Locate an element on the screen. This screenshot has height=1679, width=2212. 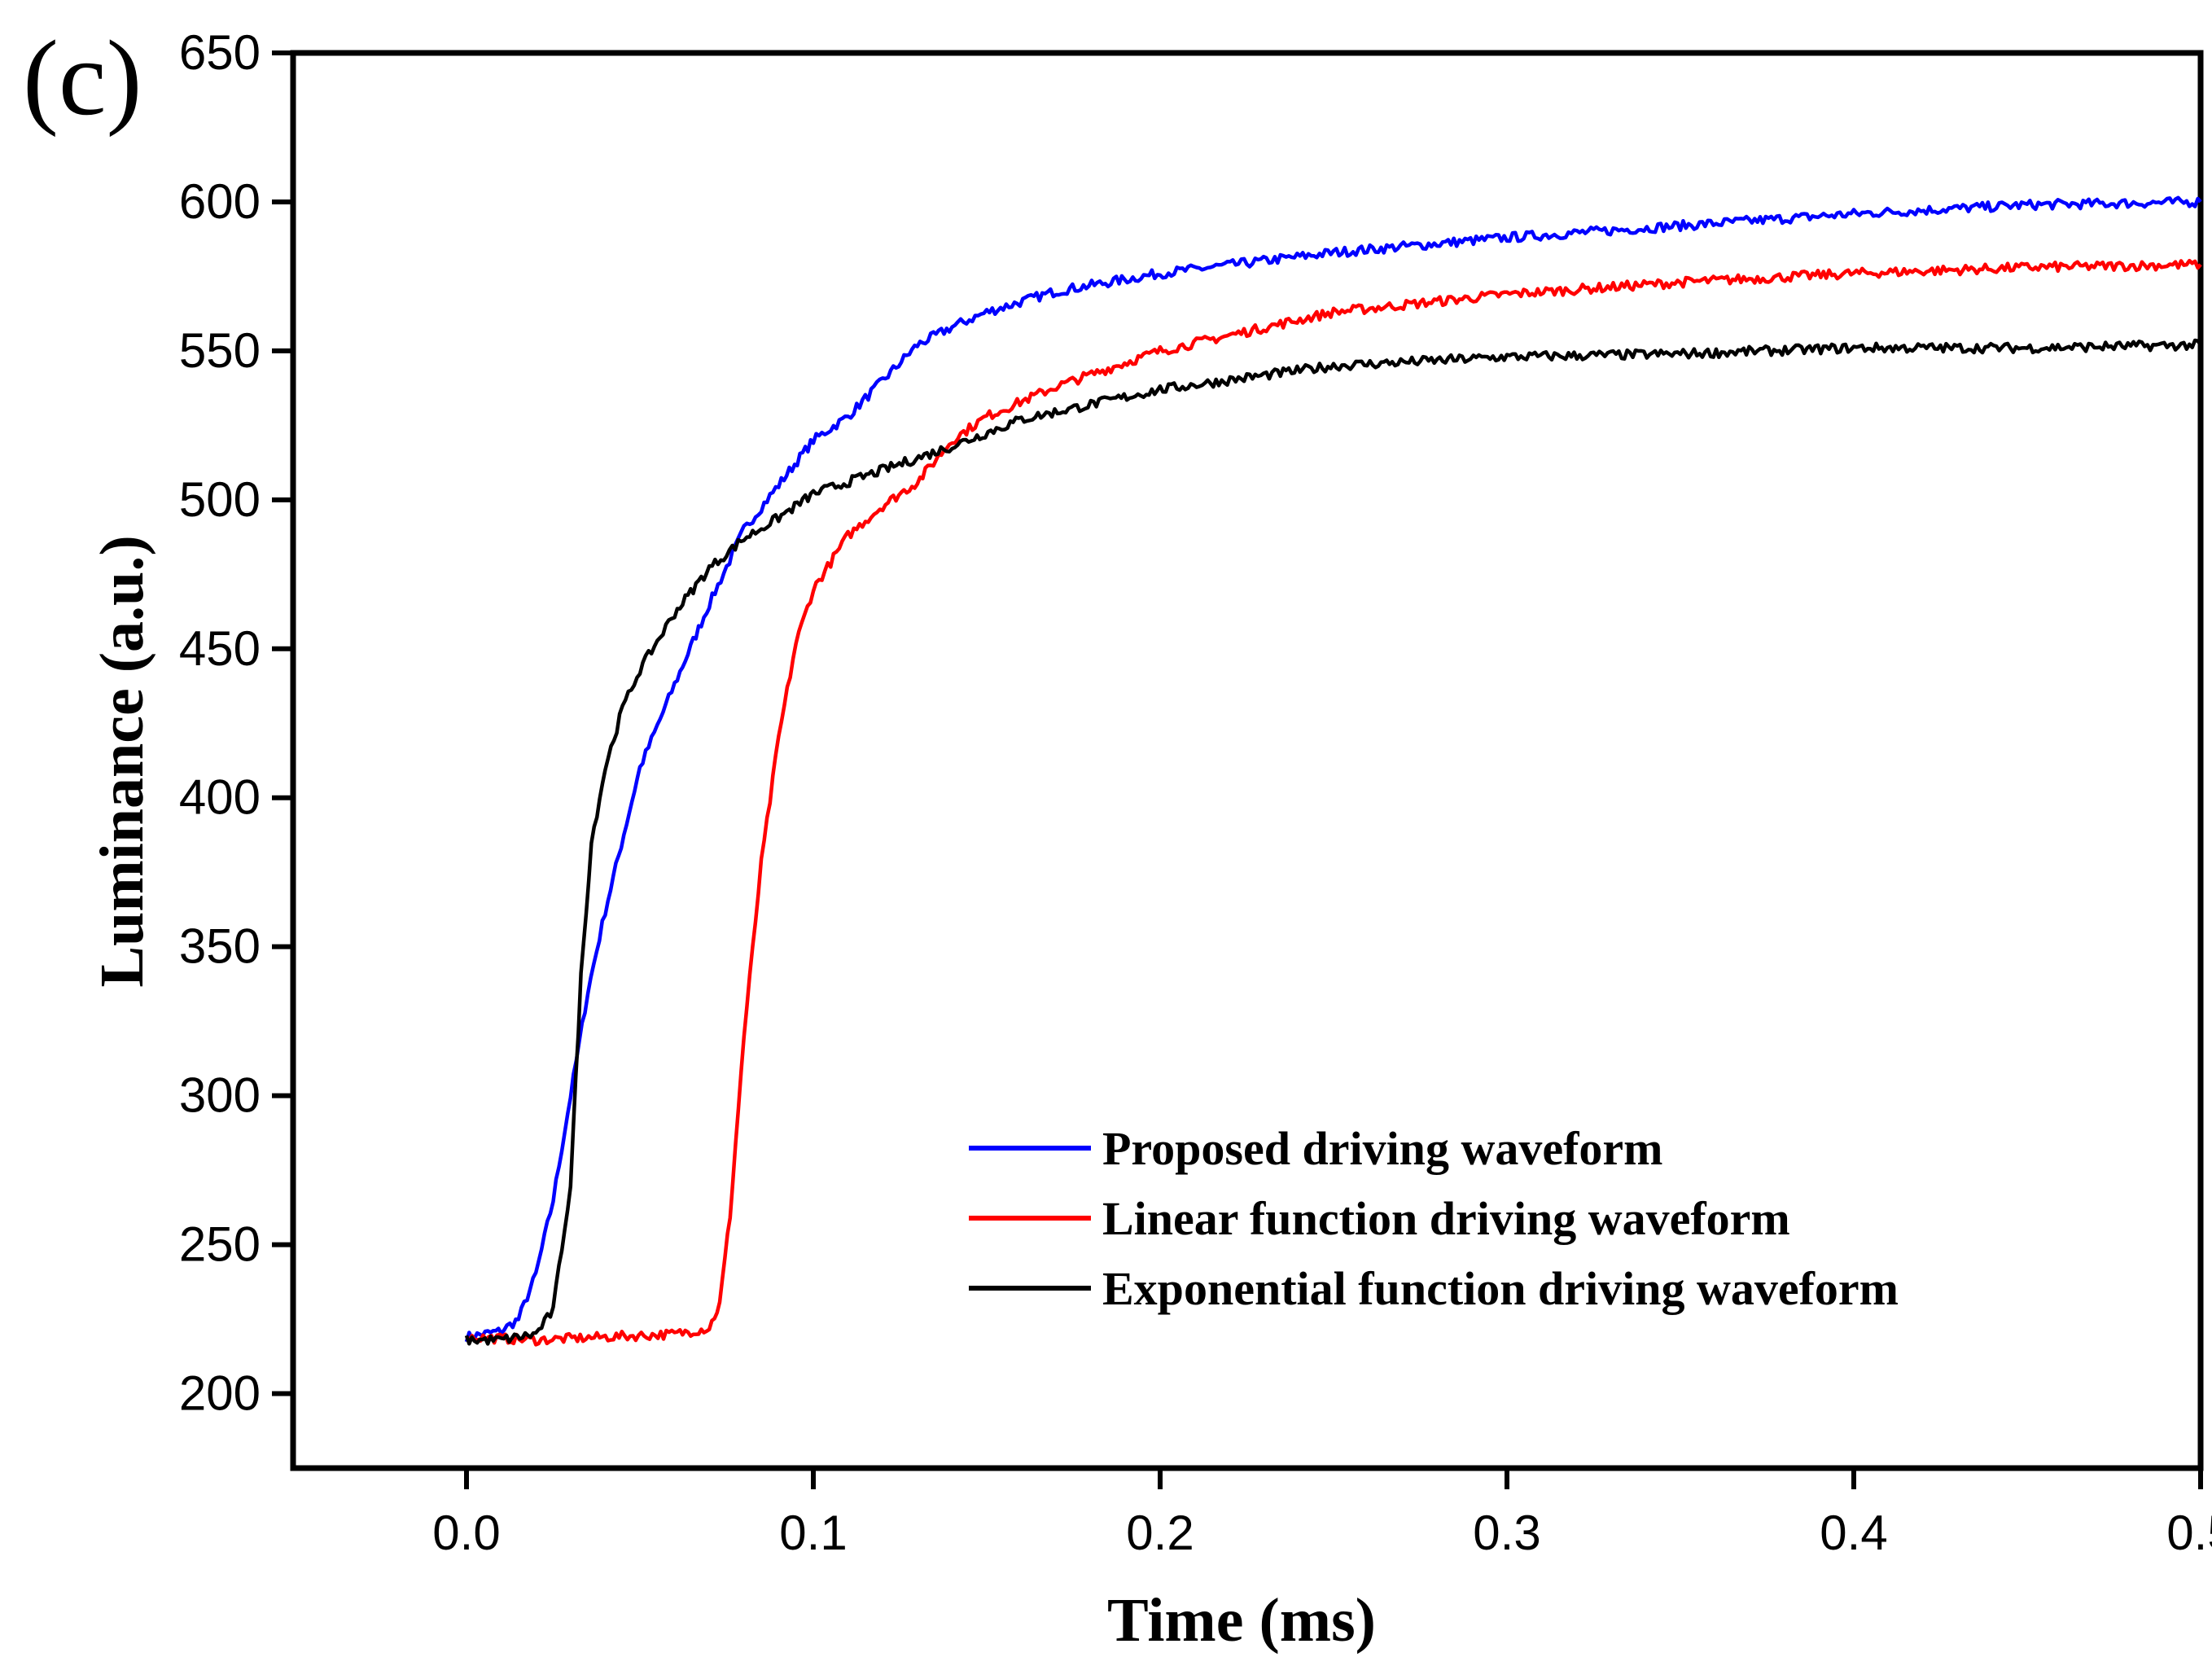
x-tick-label: 0.4 is located at coordinates (1853, 1533).